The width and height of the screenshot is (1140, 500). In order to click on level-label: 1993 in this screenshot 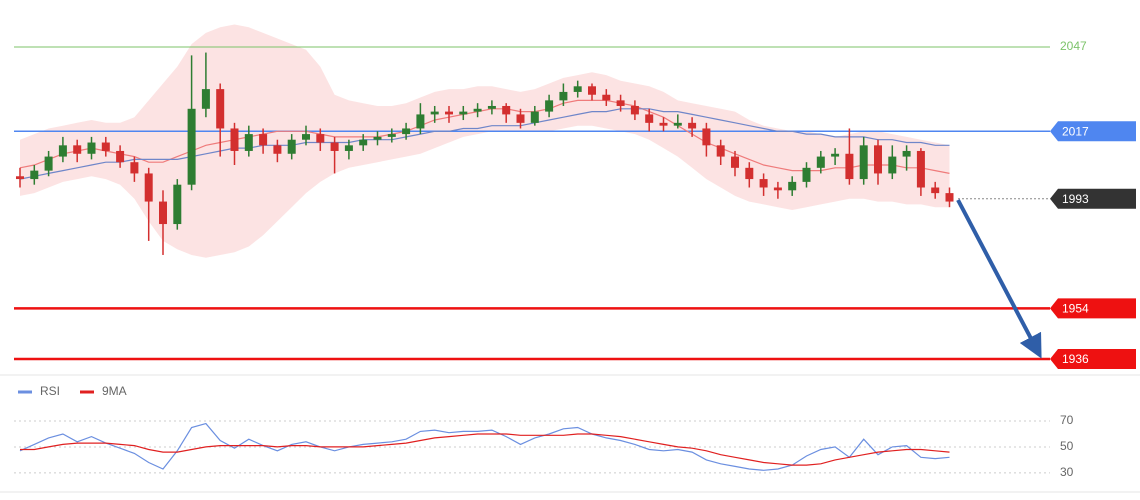, I will do `click(1075, 199)`.